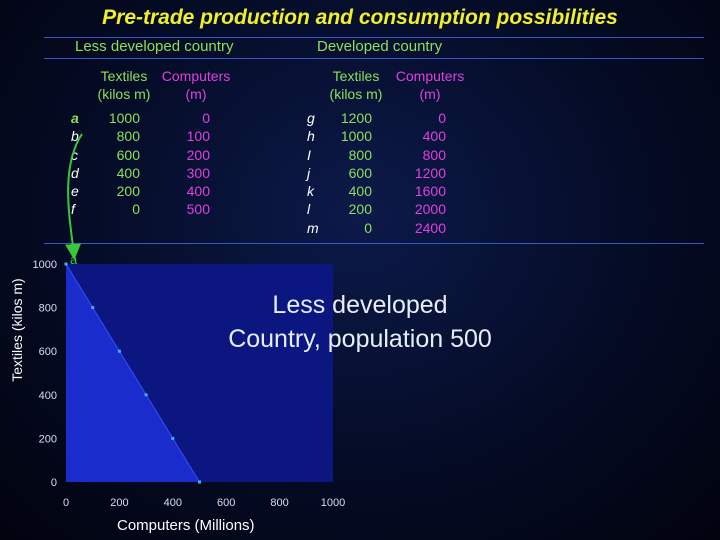 The height and width of the screenshot is (540, 720). What do you see at coordinates (430, 173) in the screenshot?
I see `dc-computers-values: 0 400 800 1200 1600 2000 2400` at bounding box center [430, 173].